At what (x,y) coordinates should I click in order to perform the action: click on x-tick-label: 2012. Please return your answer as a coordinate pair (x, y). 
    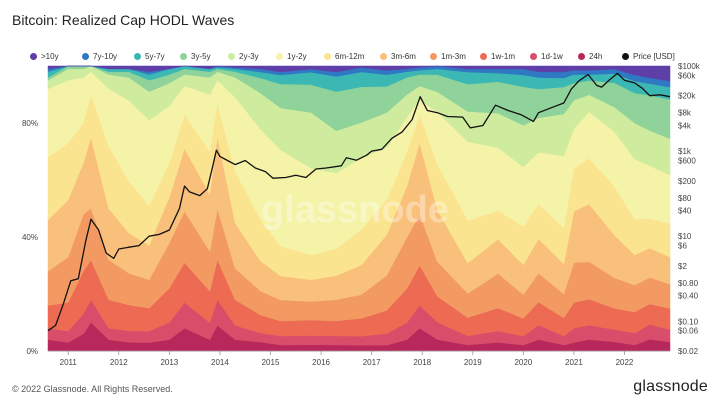
    Looking at the image, I should click on (119, 362).